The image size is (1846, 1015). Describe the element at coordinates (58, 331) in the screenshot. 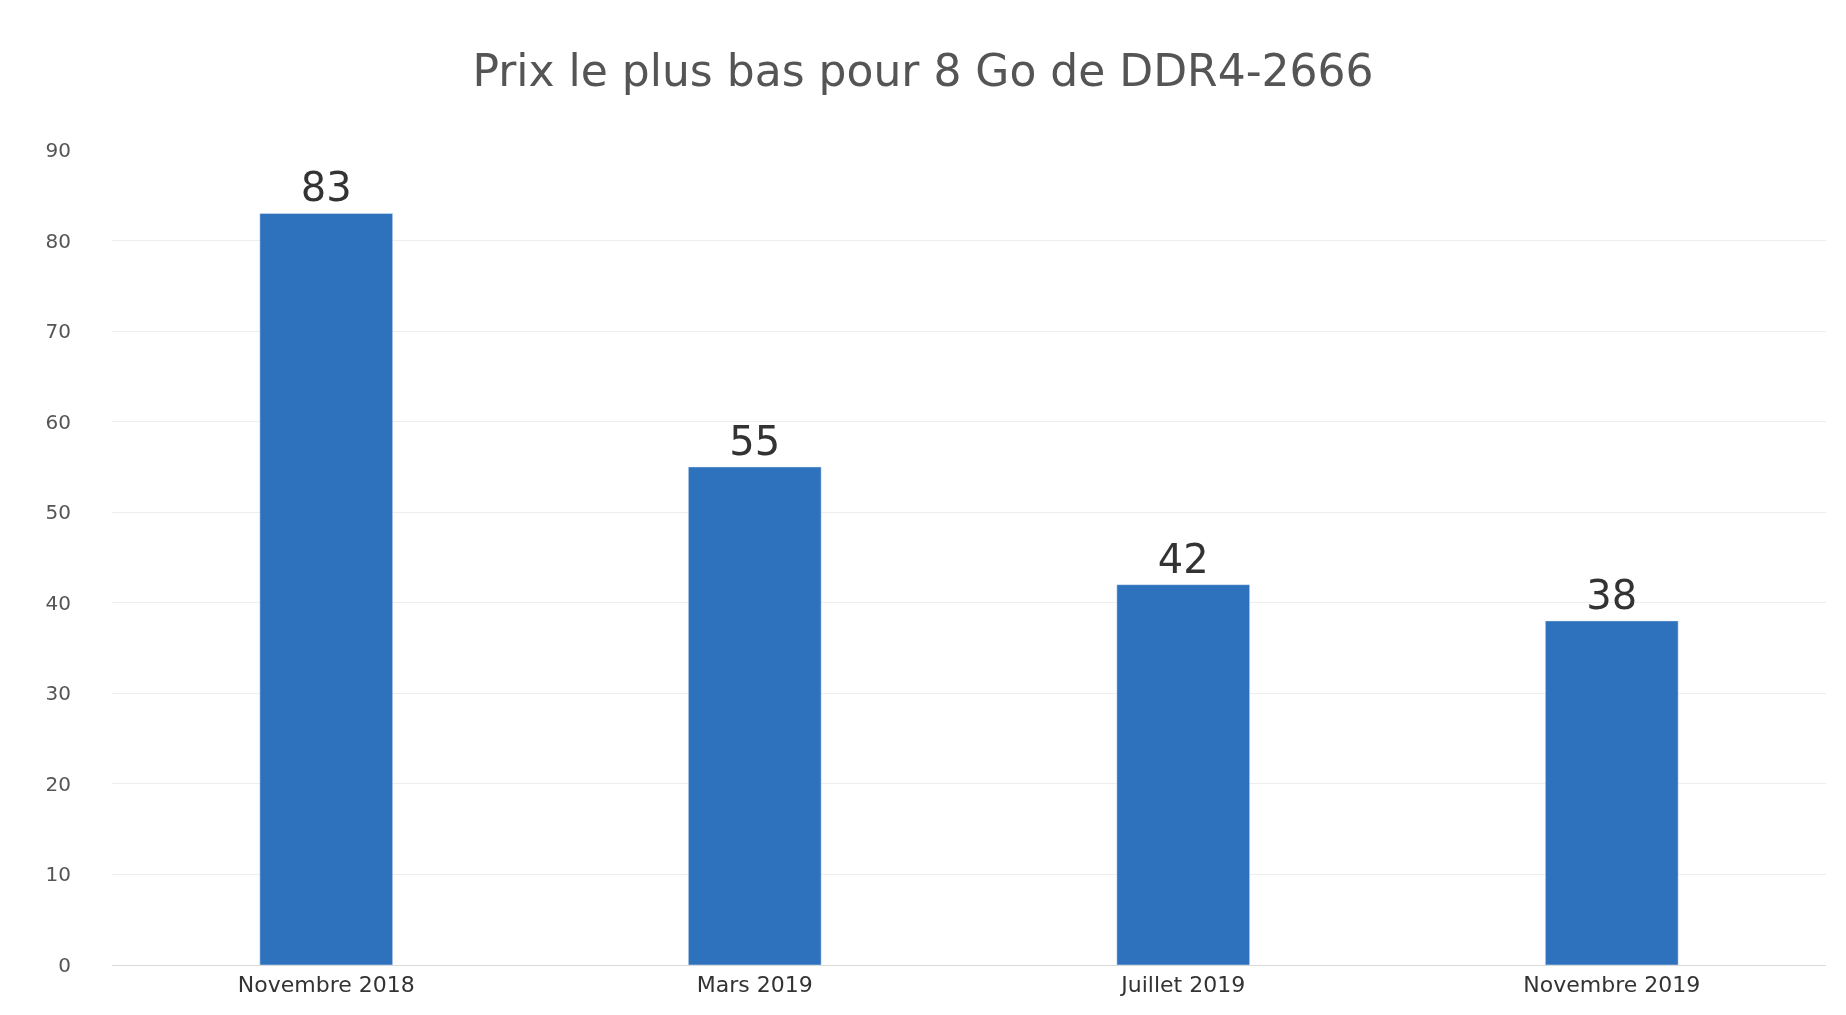

I see `y-tick-label: 70` at that location.